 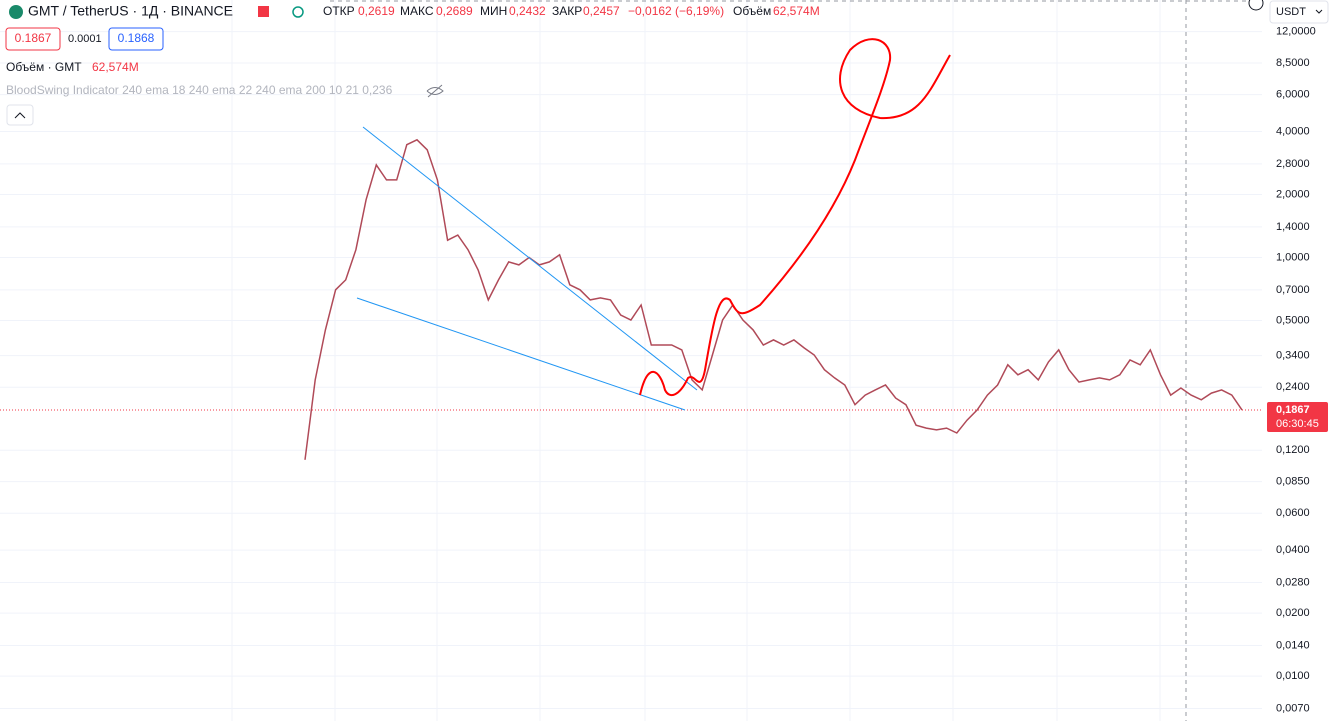 What do you see at coordinates (567, 11) in the screenshot?
I see `close-label: ЗАКР` at bounding box center [567, 11].